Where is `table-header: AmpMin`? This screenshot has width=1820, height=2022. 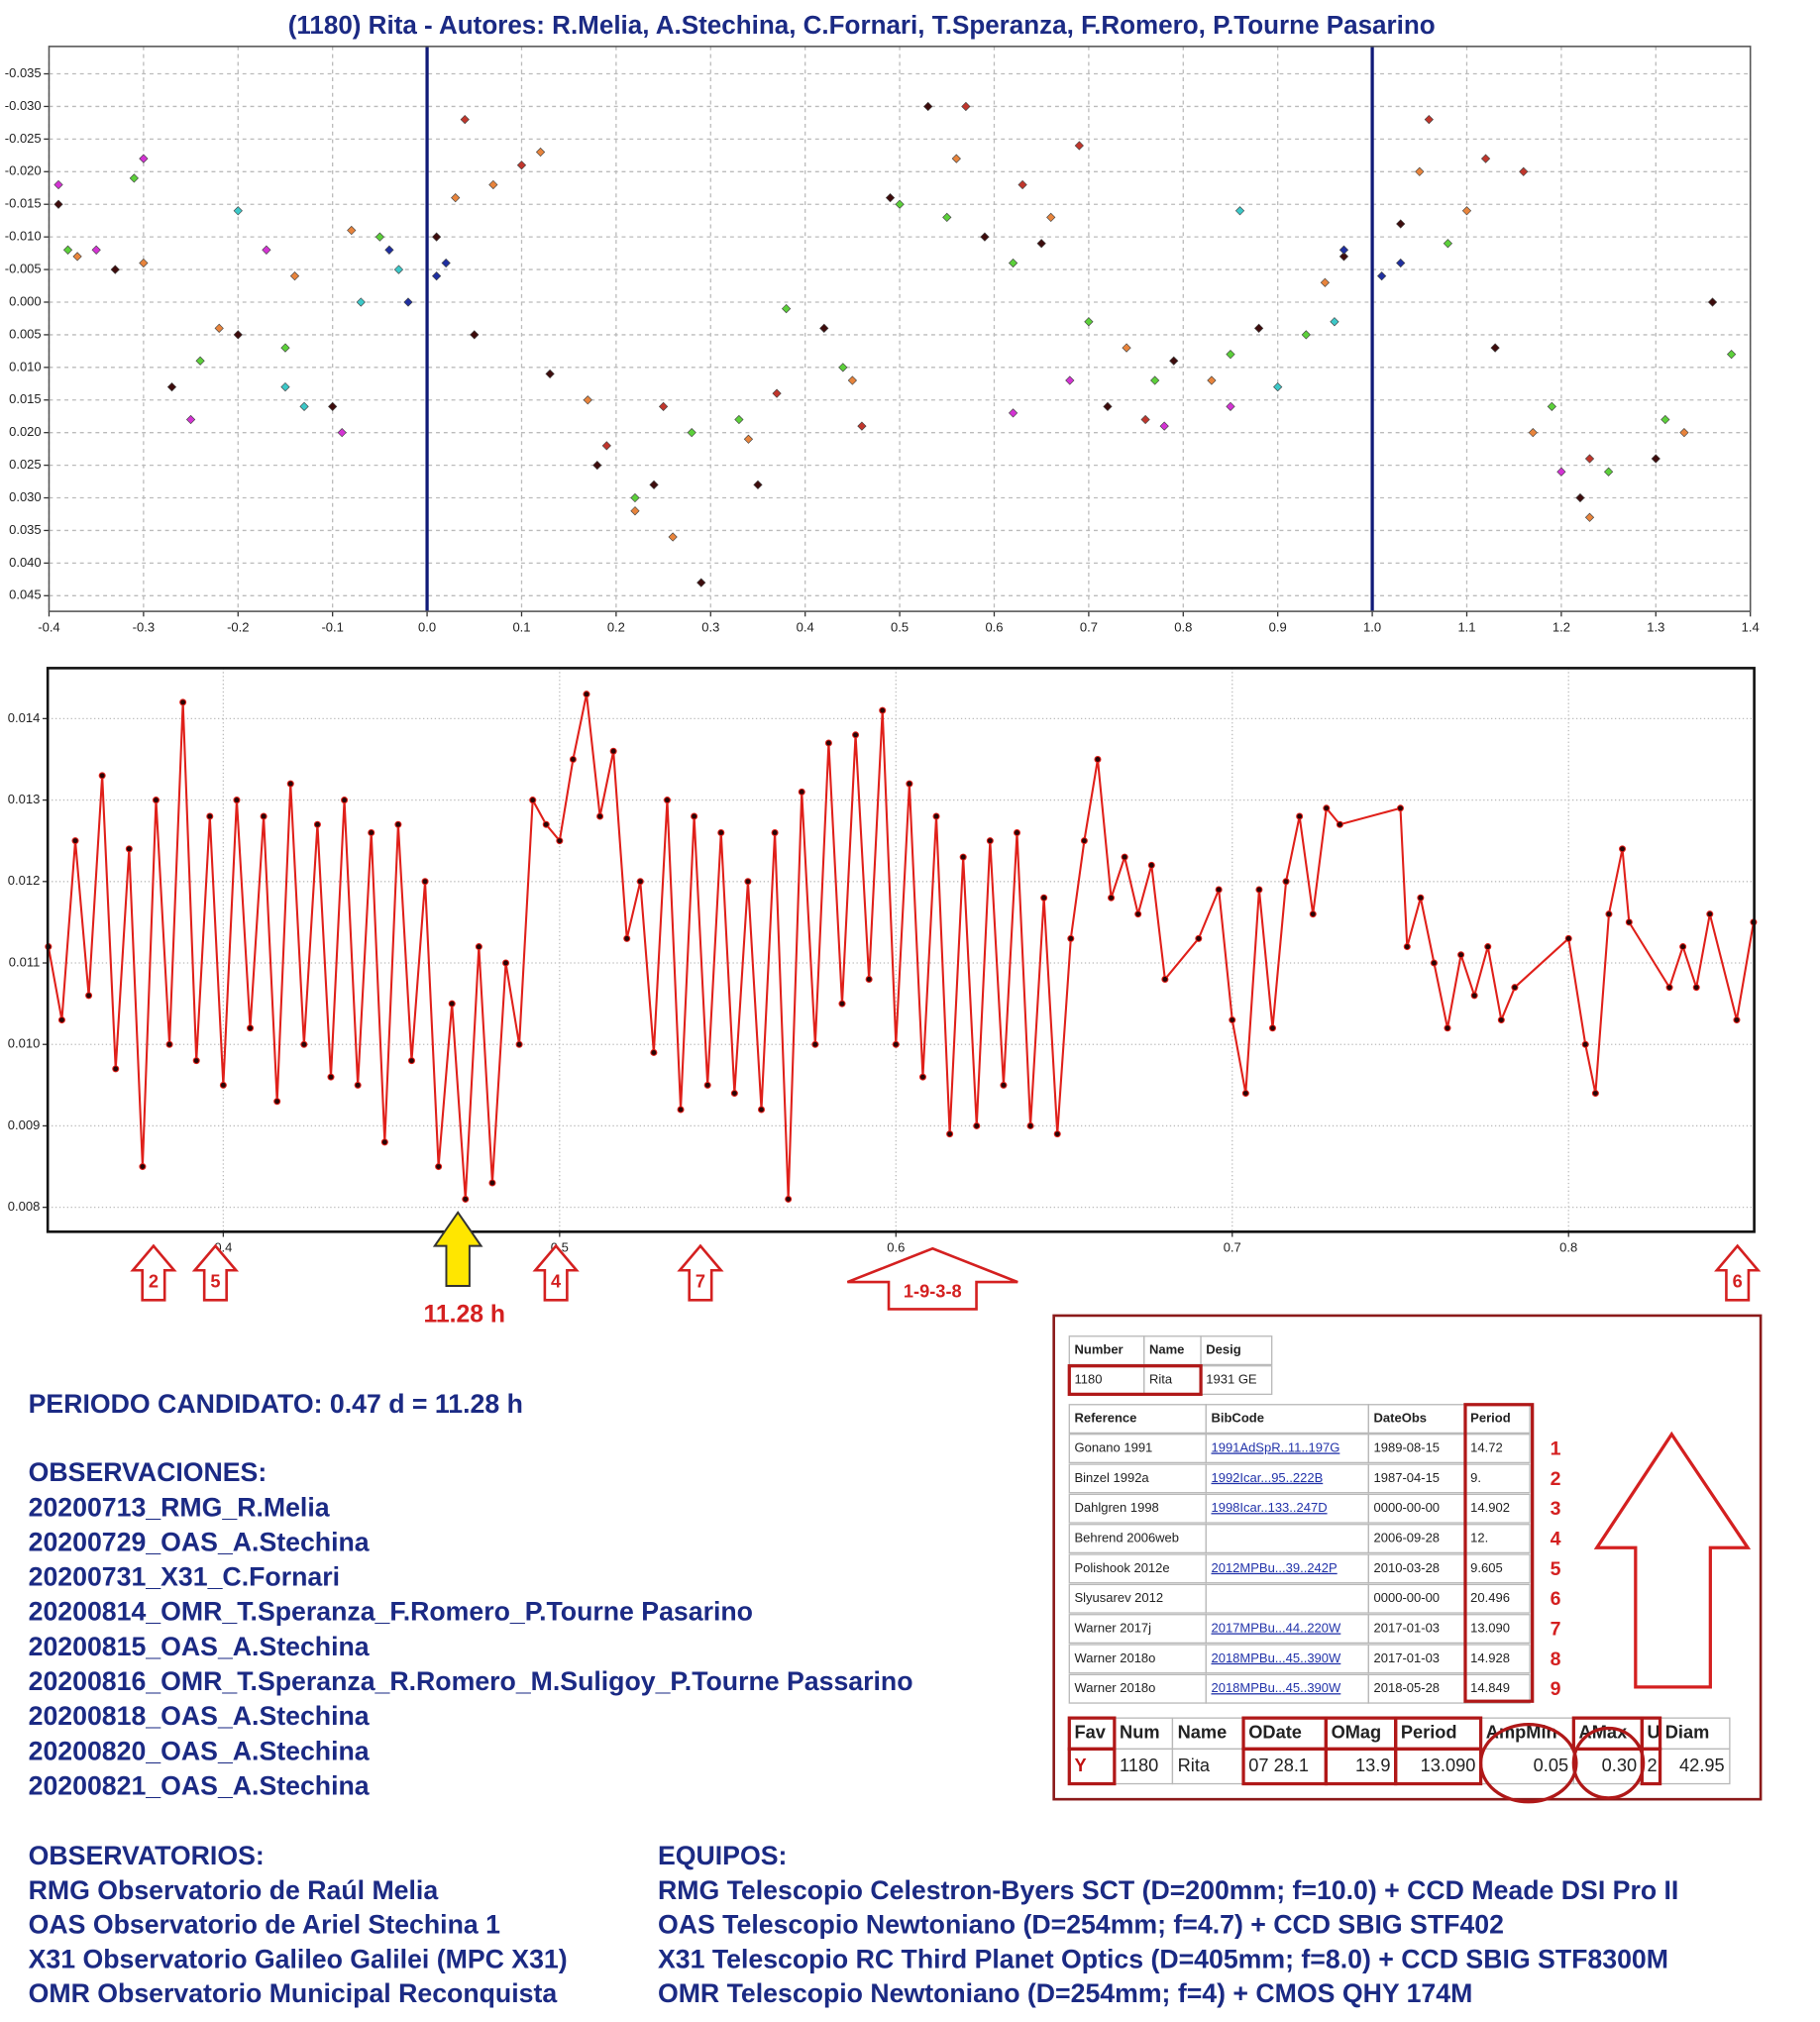
table-header: AmpMin is located at coordinates (1521, 1733).